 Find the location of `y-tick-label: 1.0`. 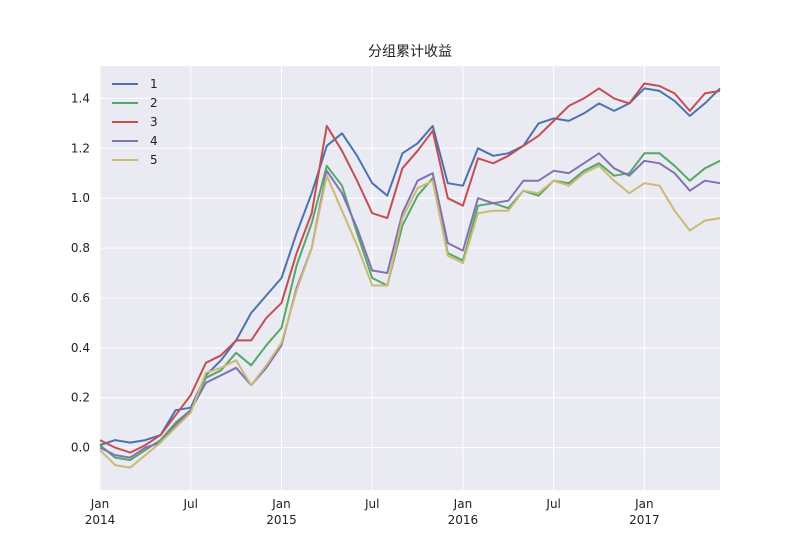

y-tick-label: 1.0 is located at coordinates (80, 198).